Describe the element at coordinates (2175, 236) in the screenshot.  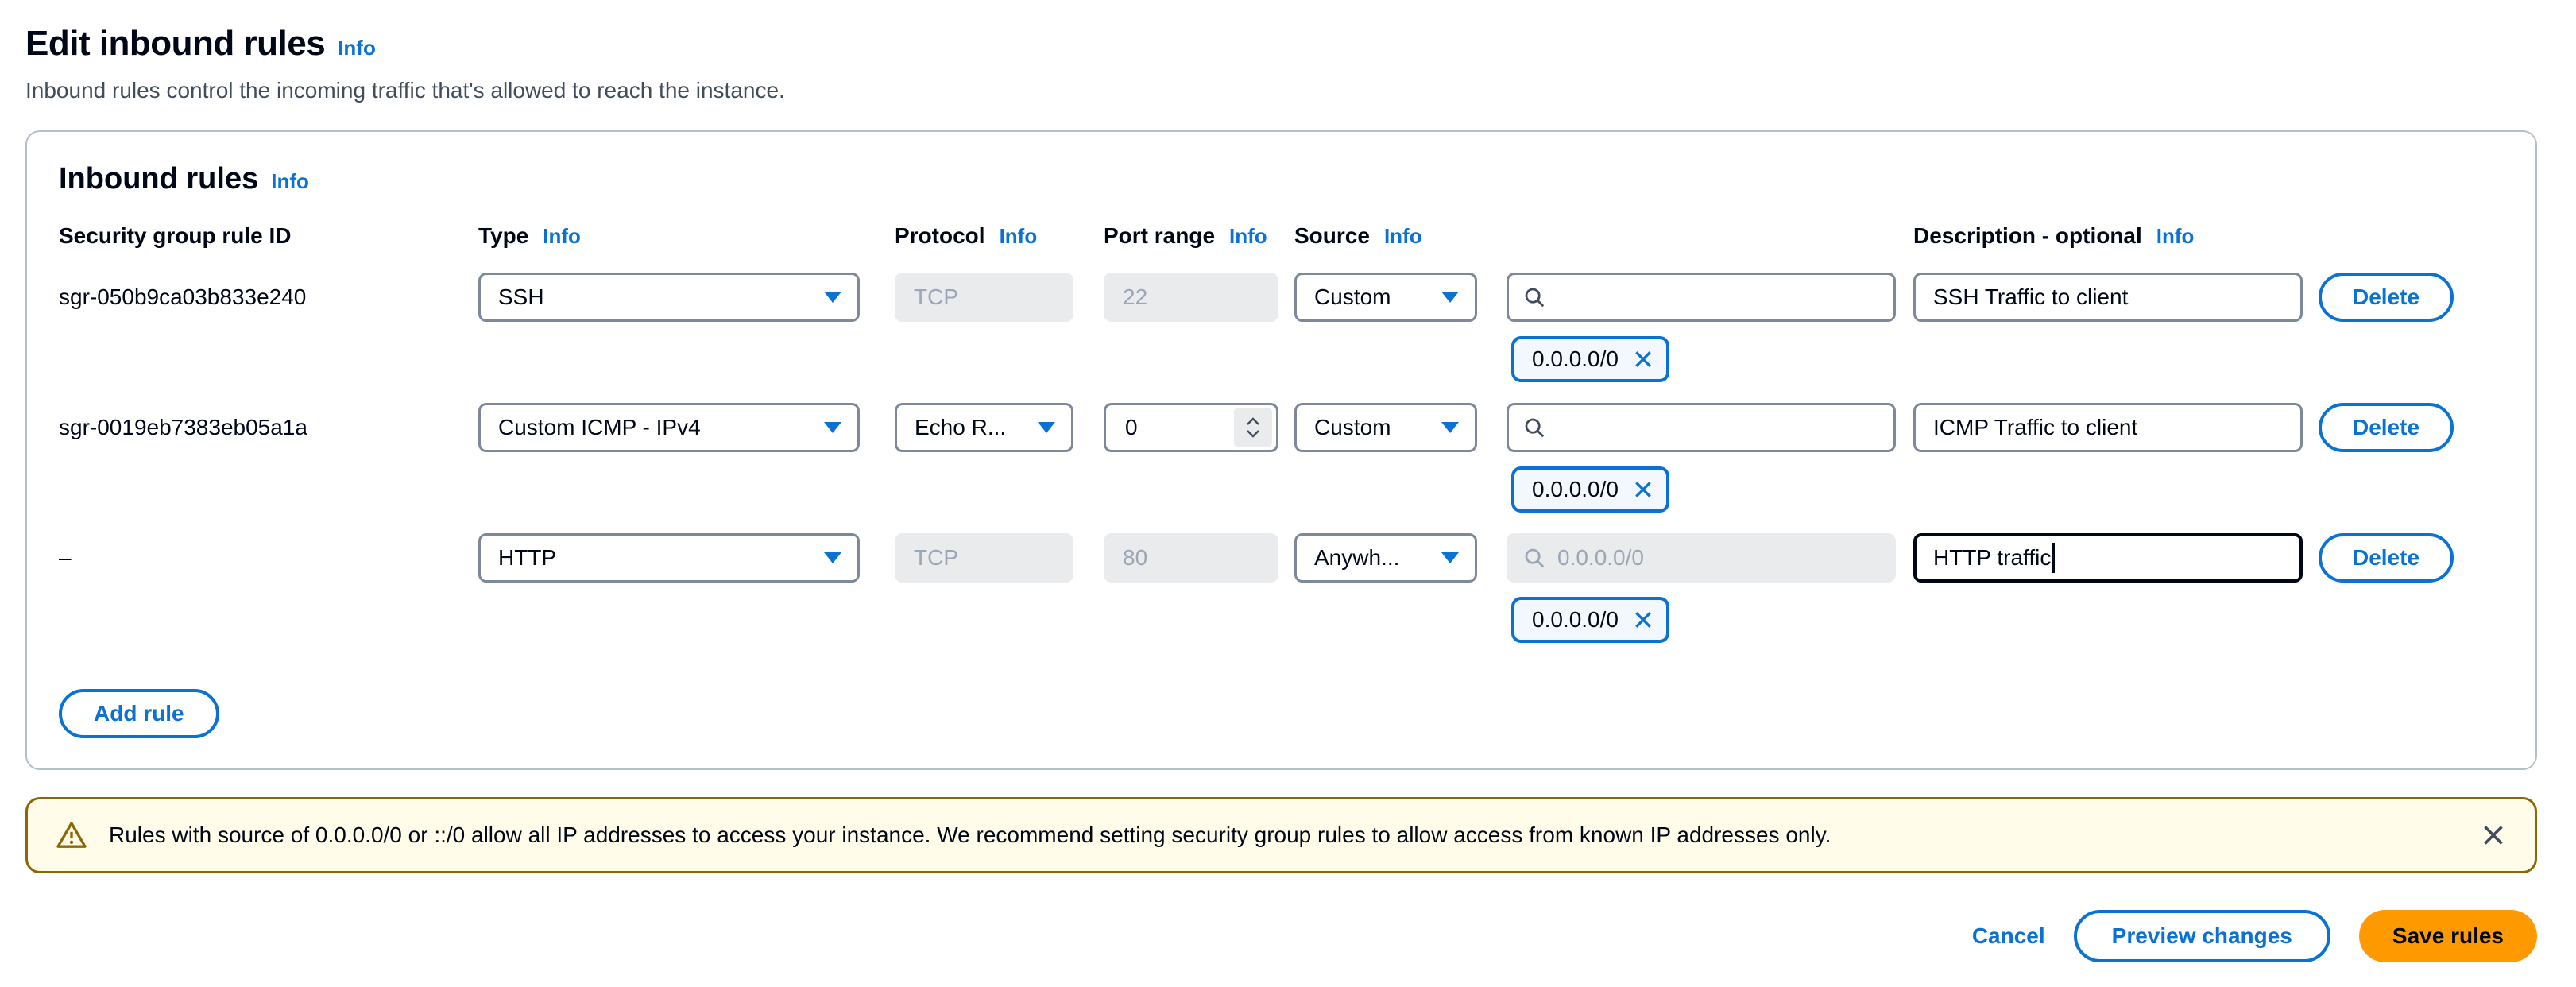
I see `column-description-info-link: Info` at that location.